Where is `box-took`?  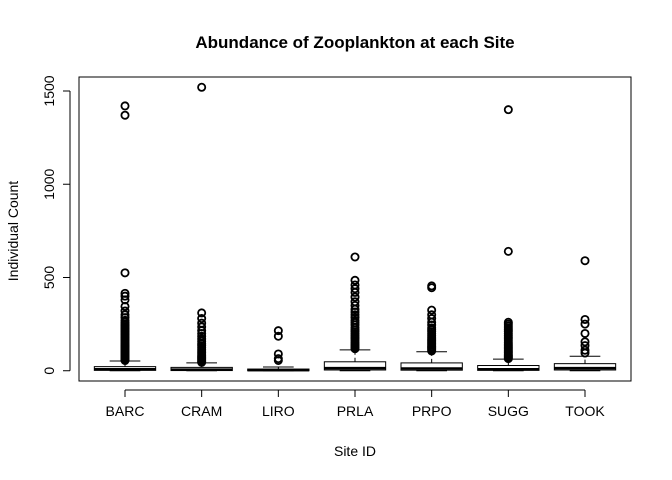 box-took is located at coordinates (585, 314).